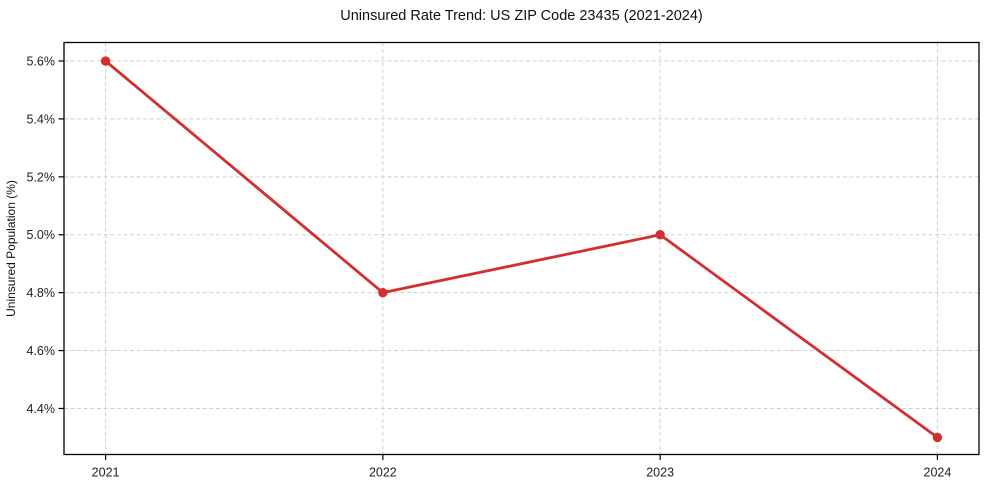 The width and height of the screenshot is (989, 490). Describe the element at coordinates (41, 62) in the screenshot. I see `y-tick-label: 5.6%` at that location.